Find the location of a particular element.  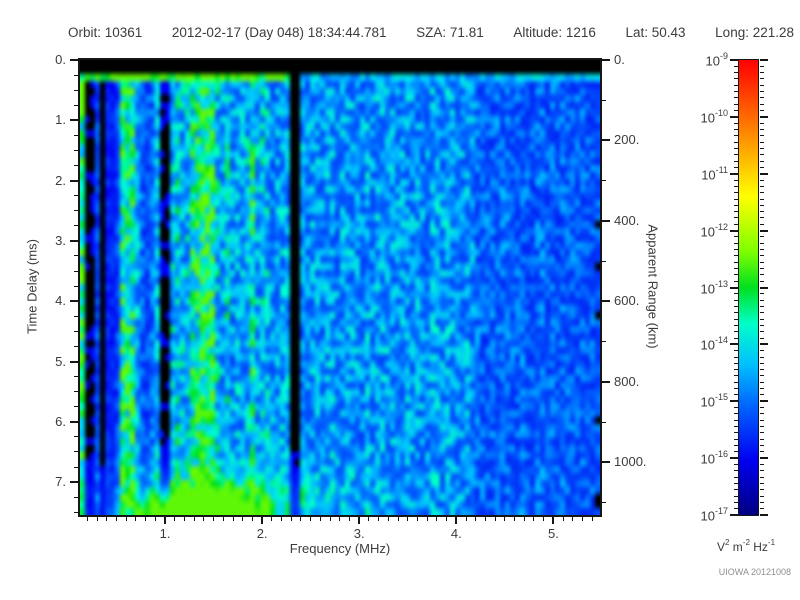

colorbar-tick-label: 10-11 is located at coordinates (714, 173).